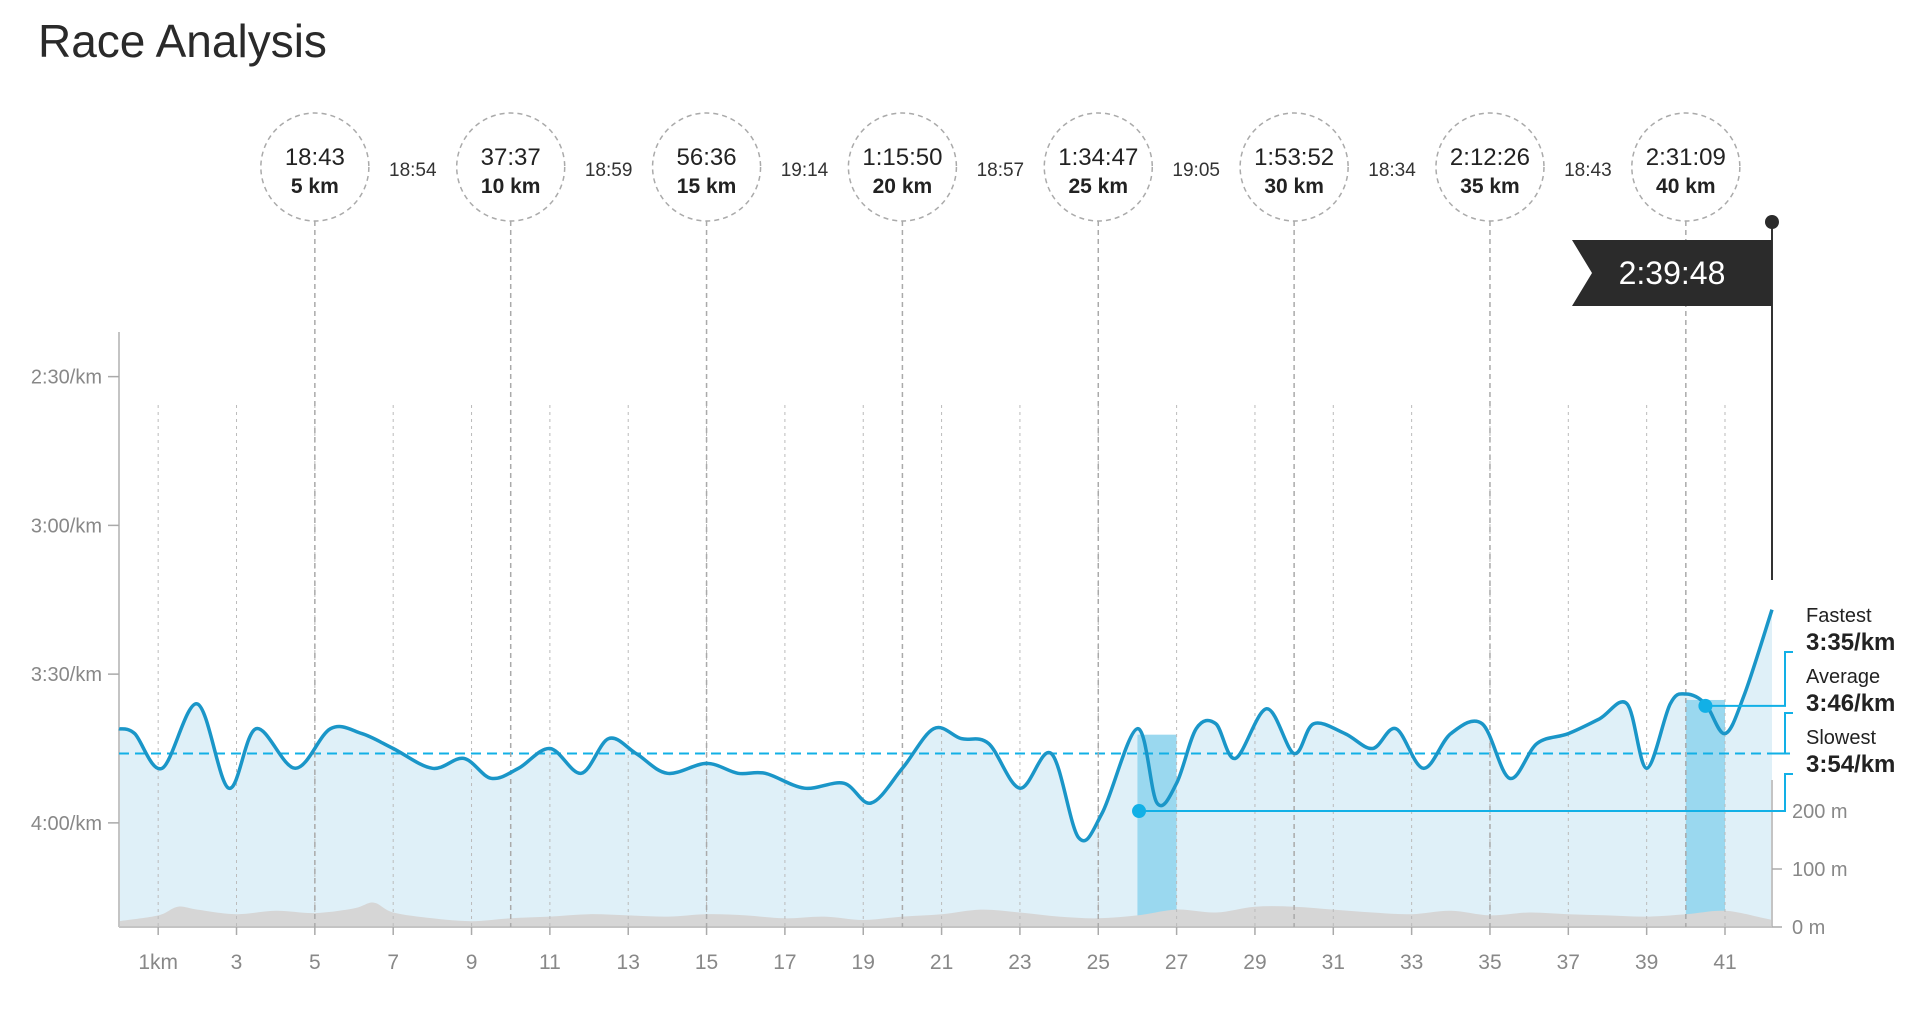  Describe the element at coordinates (941, 962) in the screenshot. I see `x-tick-label: 21` at that location.